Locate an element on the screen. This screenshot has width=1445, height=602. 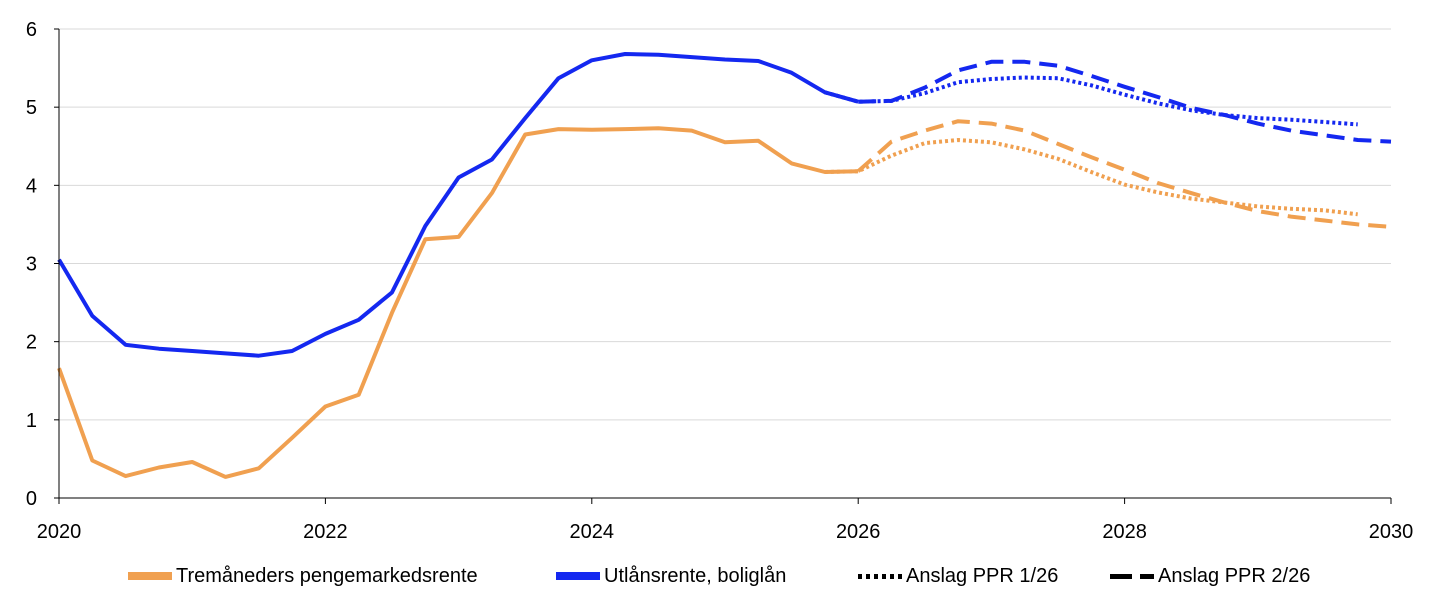
y-tick-label-2: 2 is located at coordinates (31, 343).